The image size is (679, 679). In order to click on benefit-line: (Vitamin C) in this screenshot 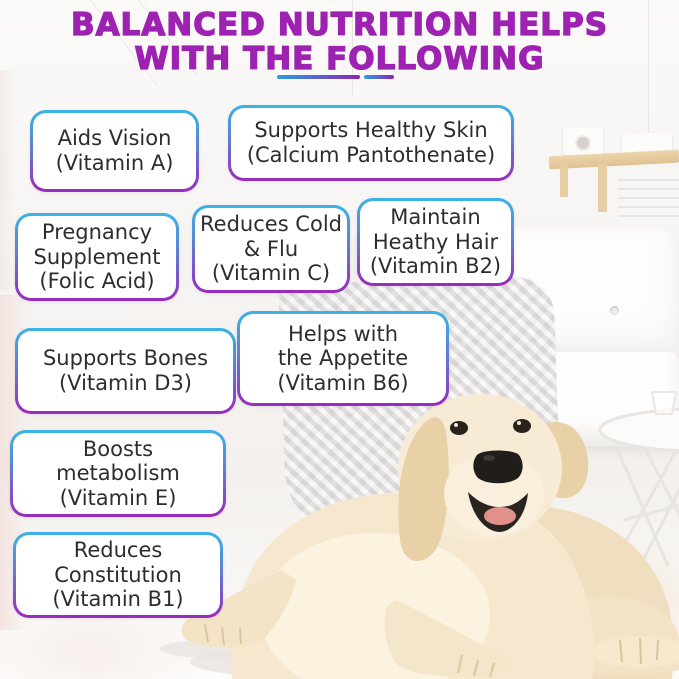, I will do `click(271, 273)`.